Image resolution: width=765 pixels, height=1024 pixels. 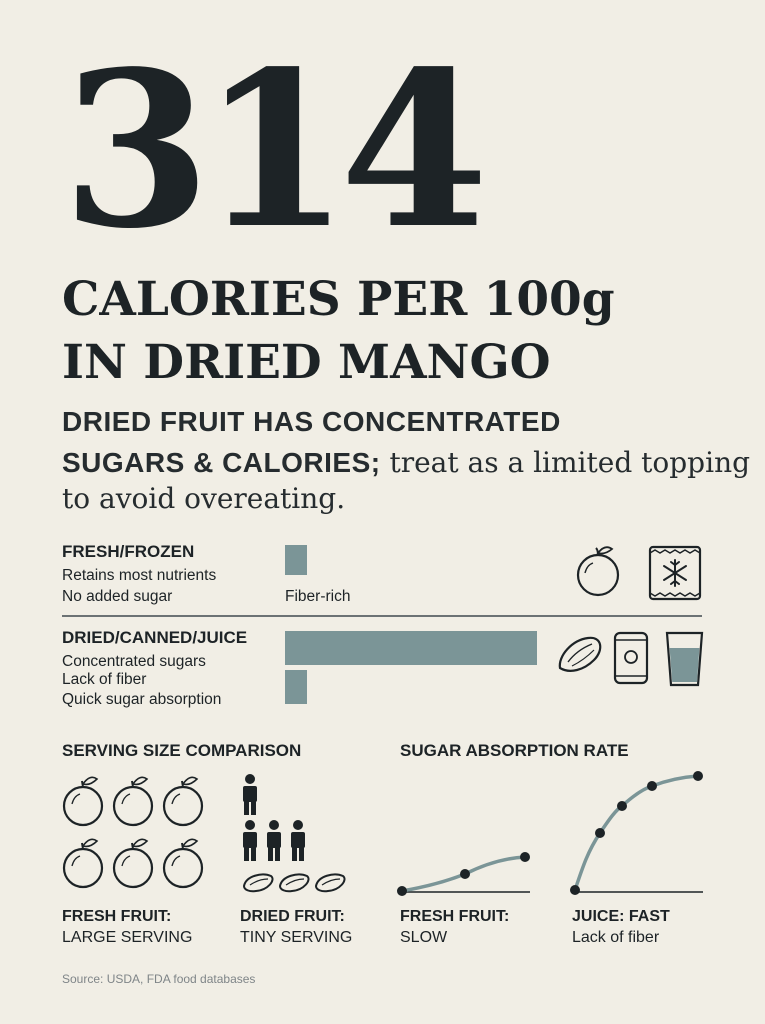 What do you see at coordinates (580, 654) in the screenshot?
I see `dried-fruit-icon` at bounding box center [580, 654].